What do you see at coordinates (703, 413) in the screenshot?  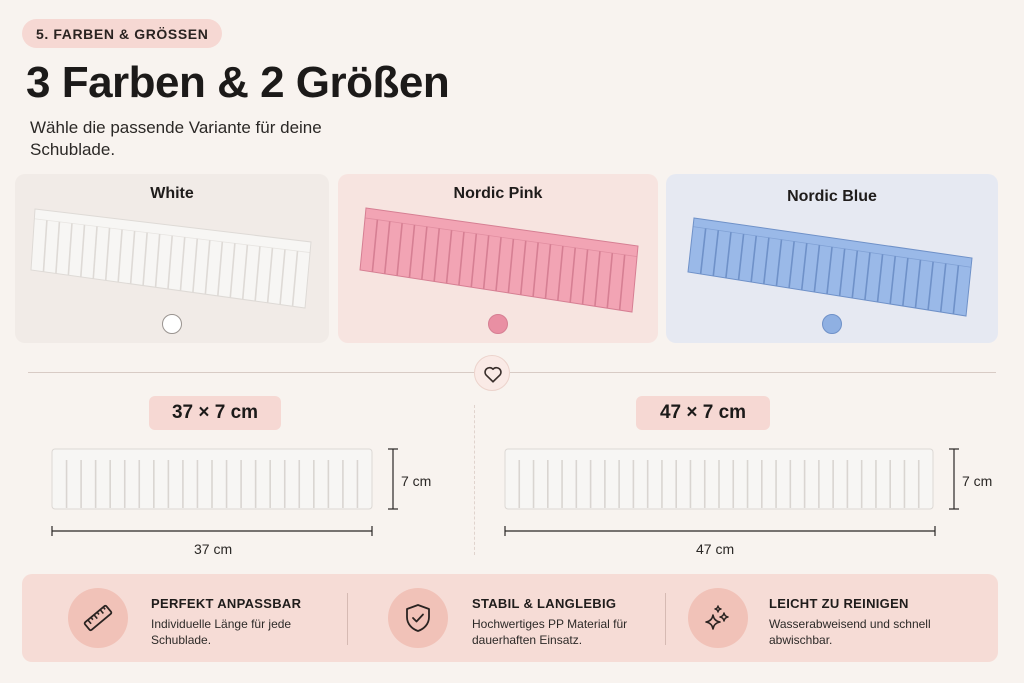 I see `size-label-47: 47 × 7 cm` at bounding box center [703, 413].